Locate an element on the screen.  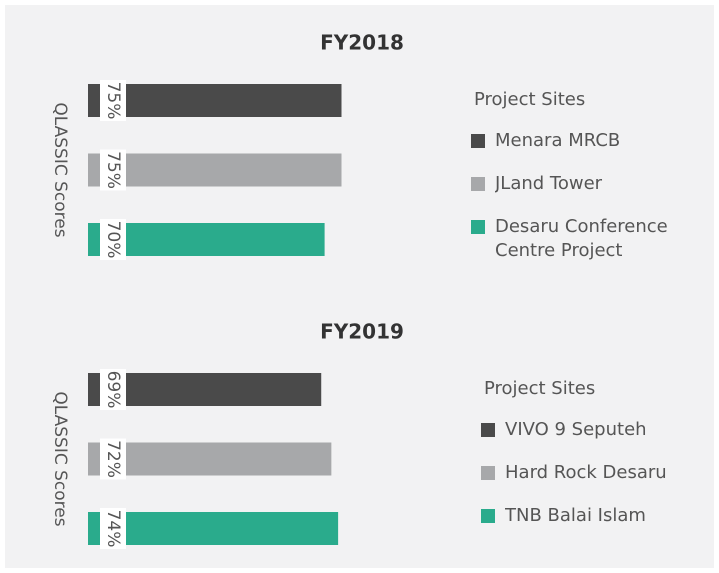
legend-label: Menara MRCB is located at coordinates (558, 140).